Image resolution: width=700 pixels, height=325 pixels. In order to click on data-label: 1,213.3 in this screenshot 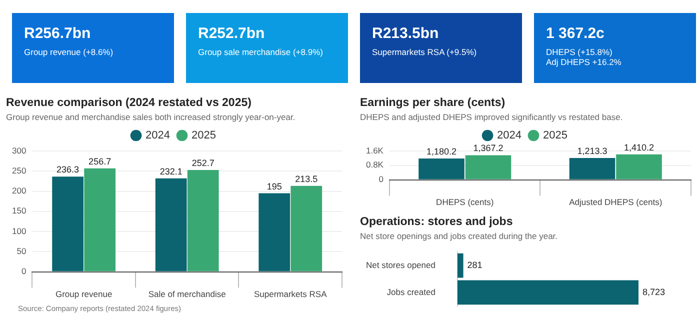, I will do `click(592, 151)`.